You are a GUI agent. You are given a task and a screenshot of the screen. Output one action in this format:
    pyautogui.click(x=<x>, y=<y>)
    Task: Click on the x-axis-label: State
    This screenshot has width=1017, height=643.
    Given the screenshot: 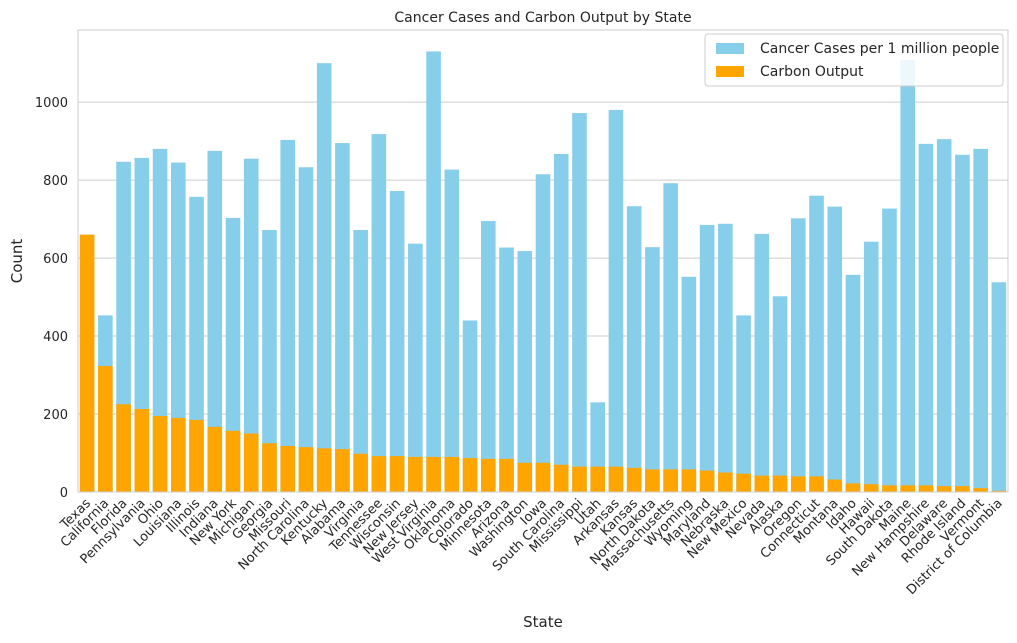 What is the action you would take?
    pyautogui.click(x=543, y=622)
    